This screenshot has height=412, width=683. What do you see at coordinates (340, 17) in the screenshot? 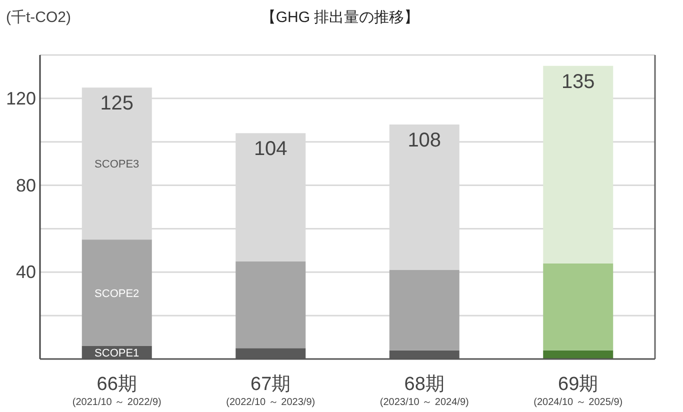
I see `chart-title: 【GHG 排出量の推移】` at bounding box center [340, 17].